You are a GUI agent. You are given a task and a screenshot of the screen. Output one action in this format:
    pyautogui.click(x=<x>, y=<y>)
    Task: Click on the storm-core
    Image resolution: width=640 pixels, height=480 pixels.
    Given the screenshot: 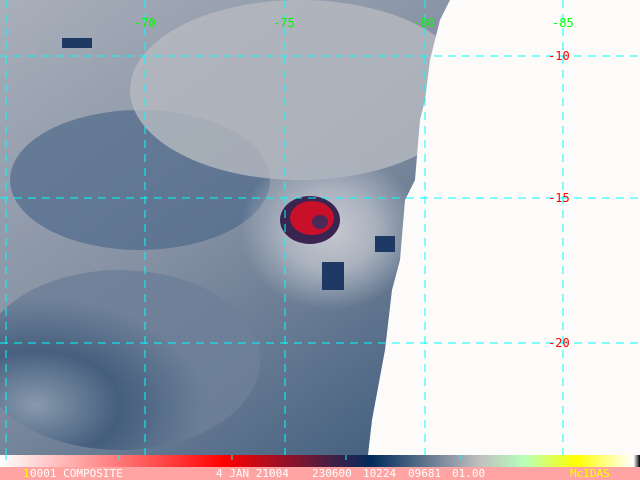 What is the action you would take?
    pyautogui.click(x=312, y=218)
    